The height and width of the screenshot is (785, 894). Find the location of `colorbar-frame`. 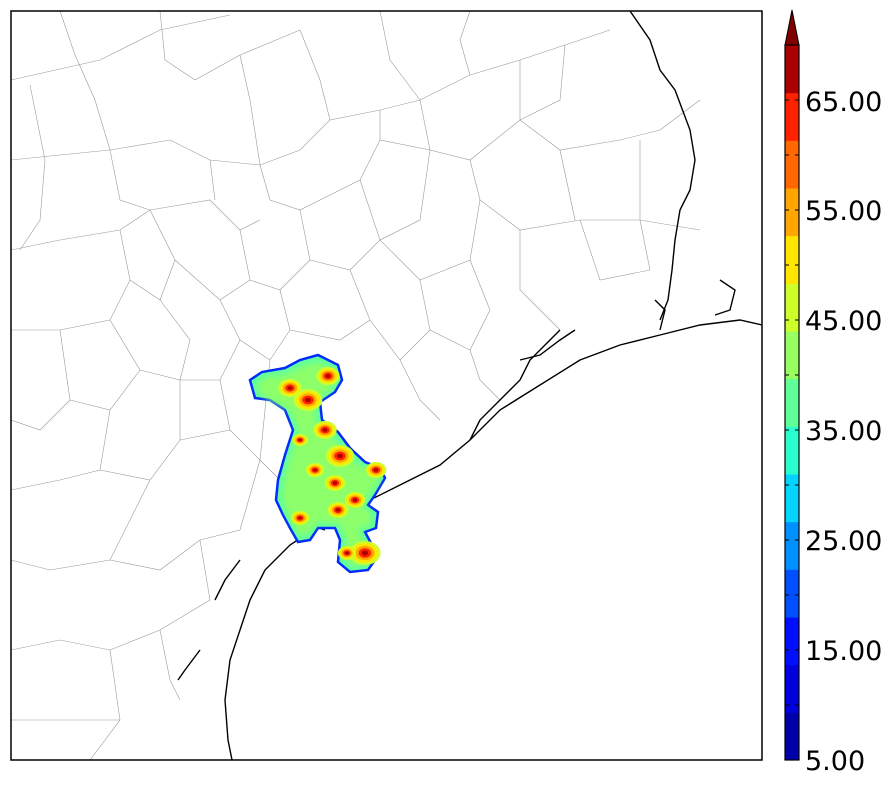

colorbar-frame is located at coordinates (792, 402).